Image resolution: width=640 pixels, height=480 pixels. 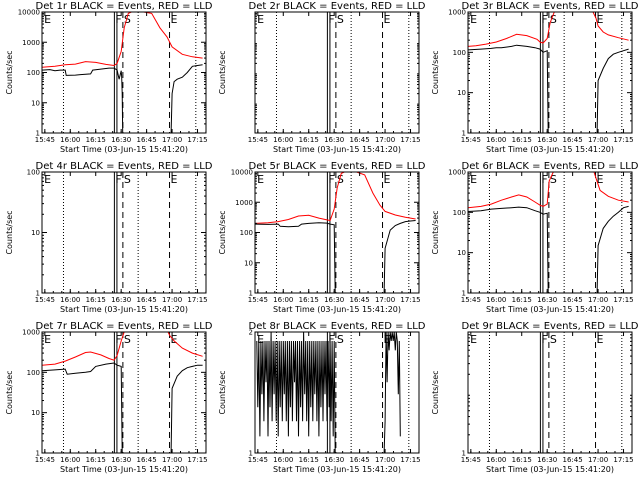 I want to click on y-tick-label: 2, so click(x=251, y=333).